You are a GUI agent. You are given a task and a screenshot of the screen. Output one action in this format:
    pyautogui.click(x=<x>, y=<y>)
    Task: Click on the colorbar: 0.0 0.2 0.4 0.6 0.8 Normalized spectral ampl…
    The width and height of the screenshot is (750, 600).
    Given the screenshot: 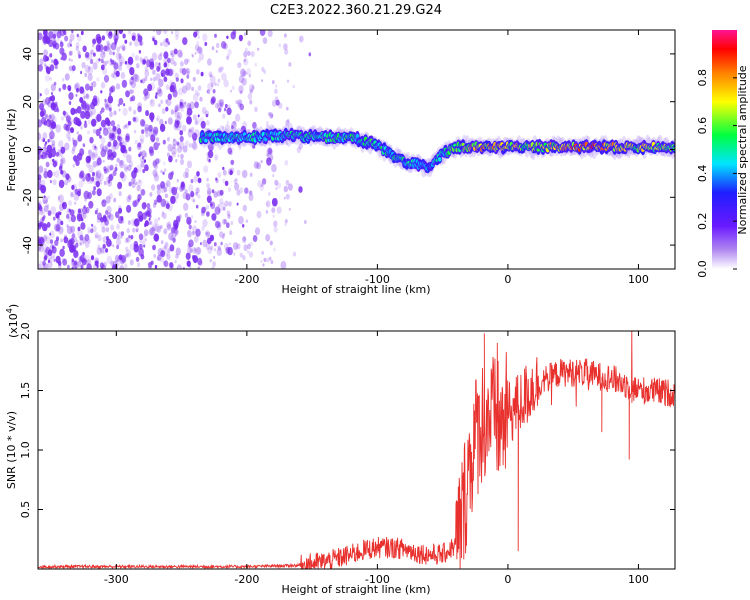 What is the action you would take?
    pyautogui.click(x=722, y=154)
    